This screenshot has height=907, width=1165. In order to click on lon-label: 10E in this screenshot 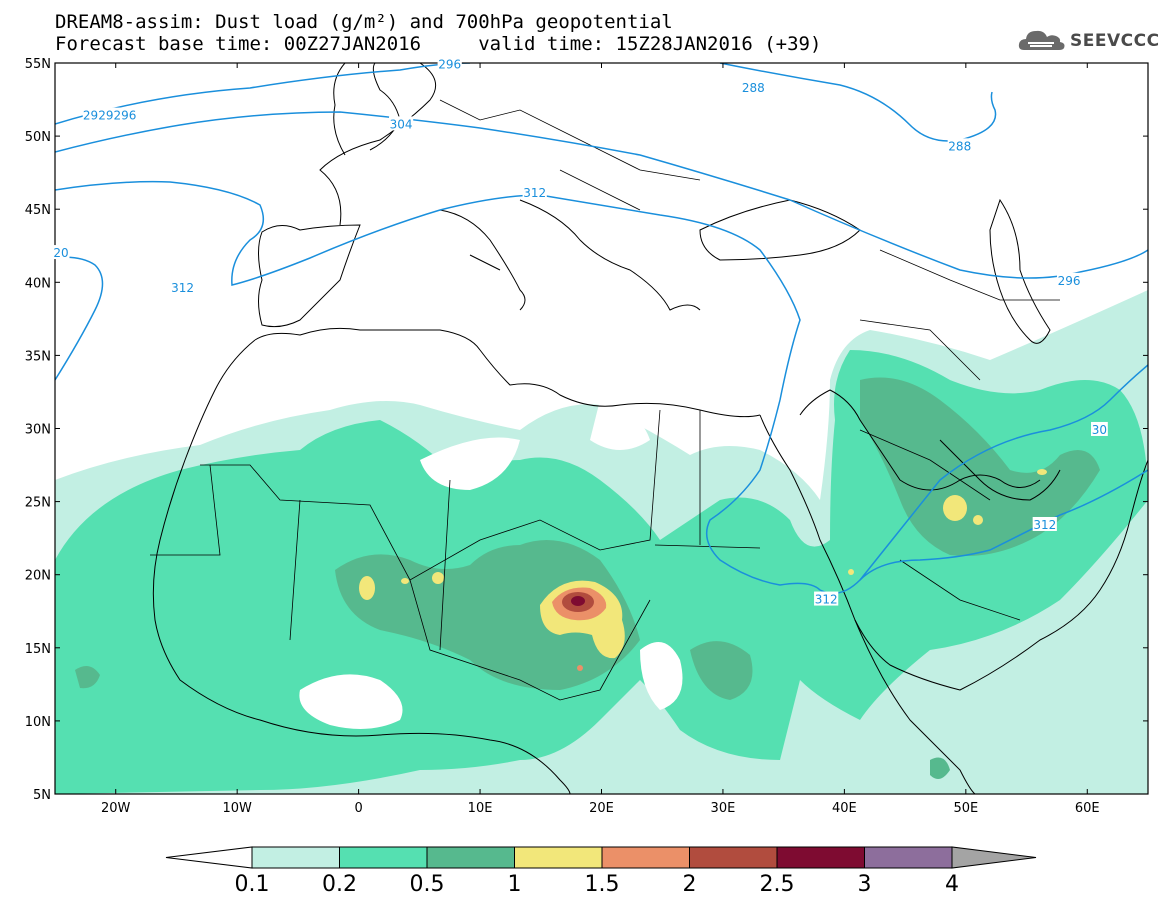, I will do `click(480, 808)`.